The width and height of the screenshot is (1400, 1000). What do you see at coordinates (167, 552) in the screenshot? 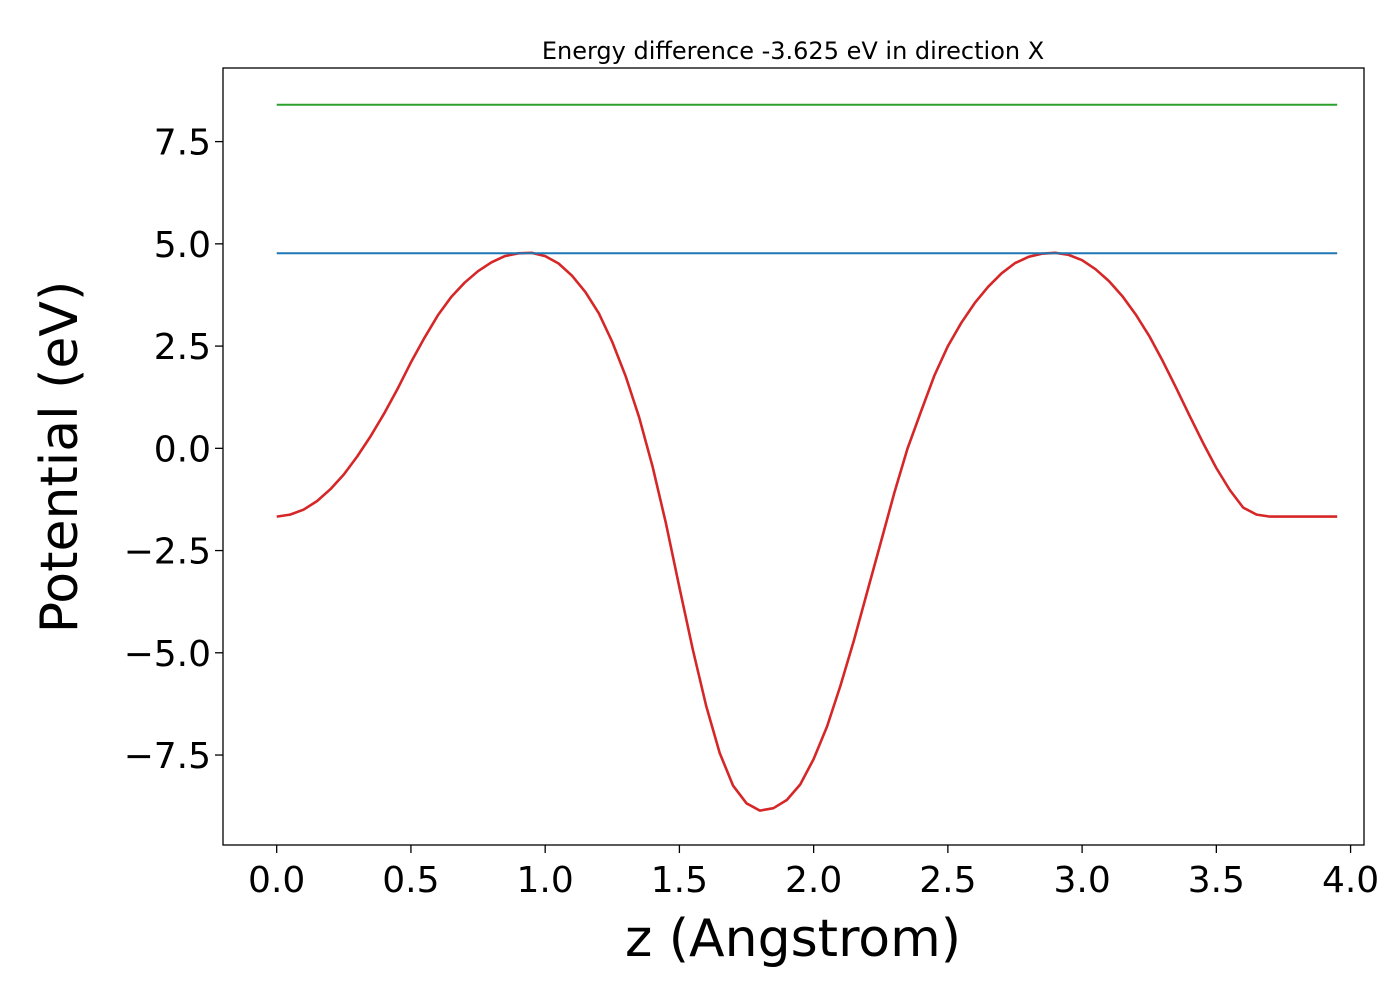
I see `y-tick-label: −2.5` at bounding box center [167, 552].